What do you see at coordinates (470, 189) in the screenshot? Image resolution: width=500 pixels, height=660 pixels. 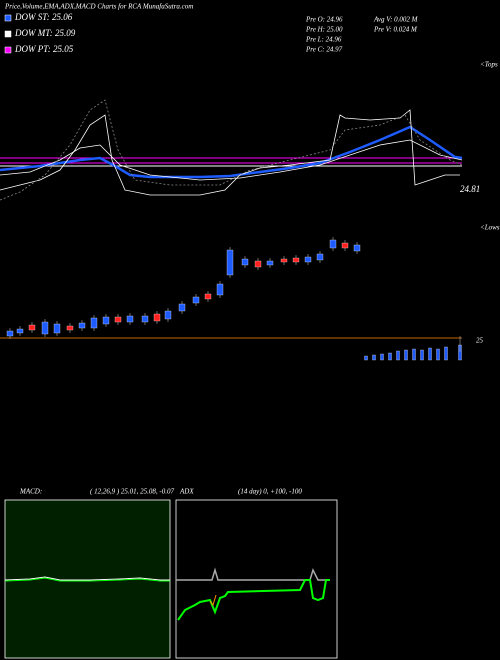 I see `price-label: 24.81` at bounding box center [470, 189].